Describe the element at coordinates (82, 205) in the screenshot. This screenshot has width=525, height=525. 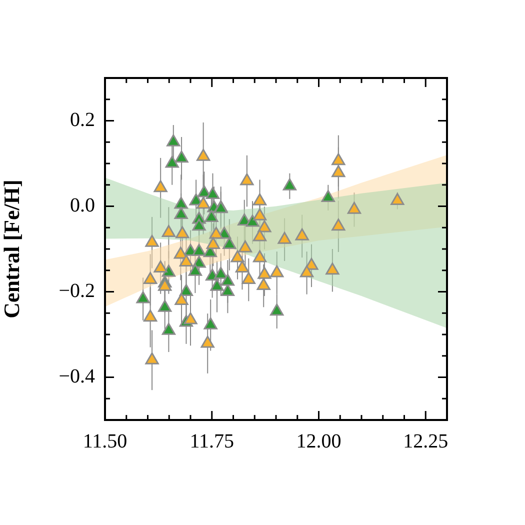
I see `y-tick-label: 0.0` at that location.